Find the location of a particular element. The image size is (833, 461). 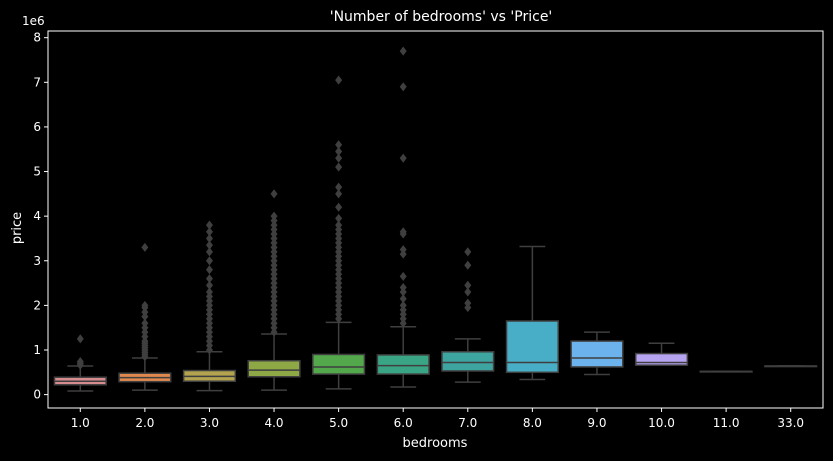

x-tick-label: 33.0 is located at coordinates (790, 423).